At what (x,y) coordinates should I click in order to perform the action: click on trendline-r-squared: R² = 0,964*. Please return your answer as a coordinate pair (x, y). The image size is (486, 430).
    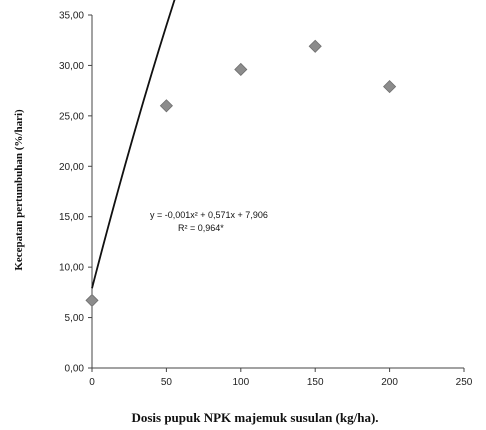
    Looking at the image, I should click on (201, 228).